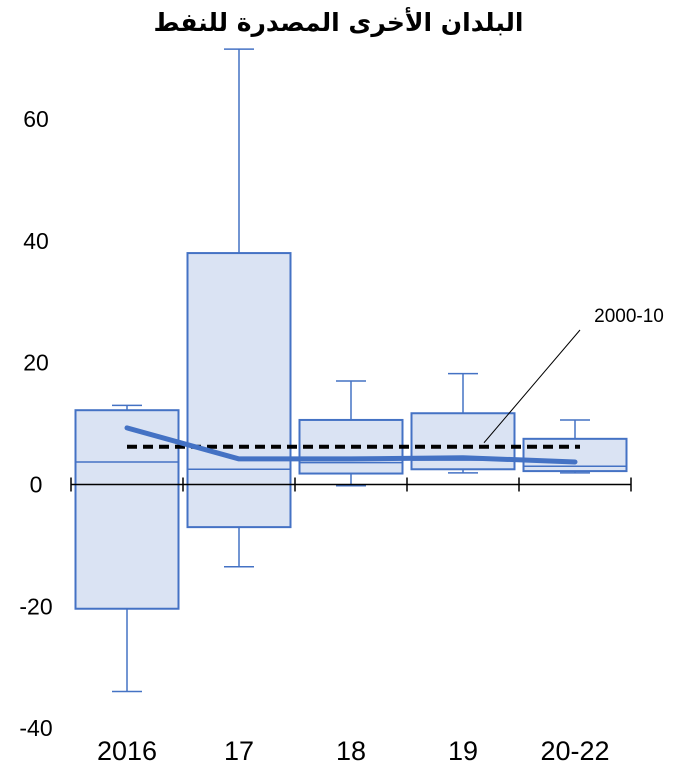 The image size is (677, 773). I want to click on x-axis-ticks: 2016 17 18 19 20-22, so click(353, 751).